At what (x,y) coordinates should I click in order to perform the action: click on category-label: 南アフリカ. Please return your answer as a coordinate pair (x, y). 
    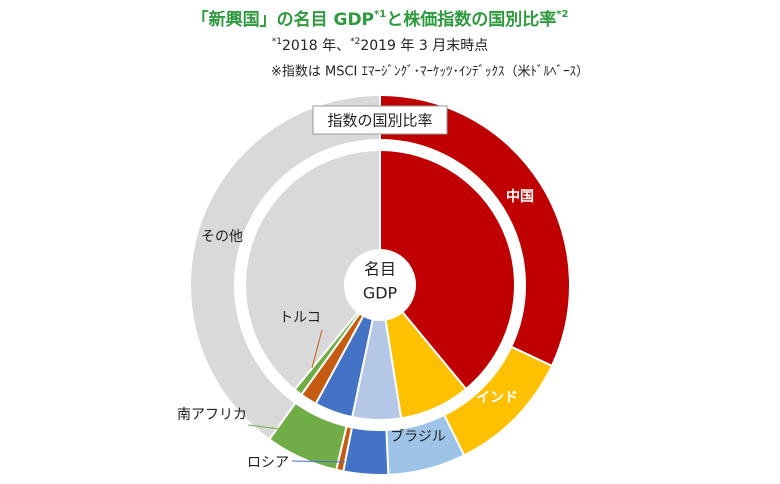
    Looking at the image, I should click on (212, 415).